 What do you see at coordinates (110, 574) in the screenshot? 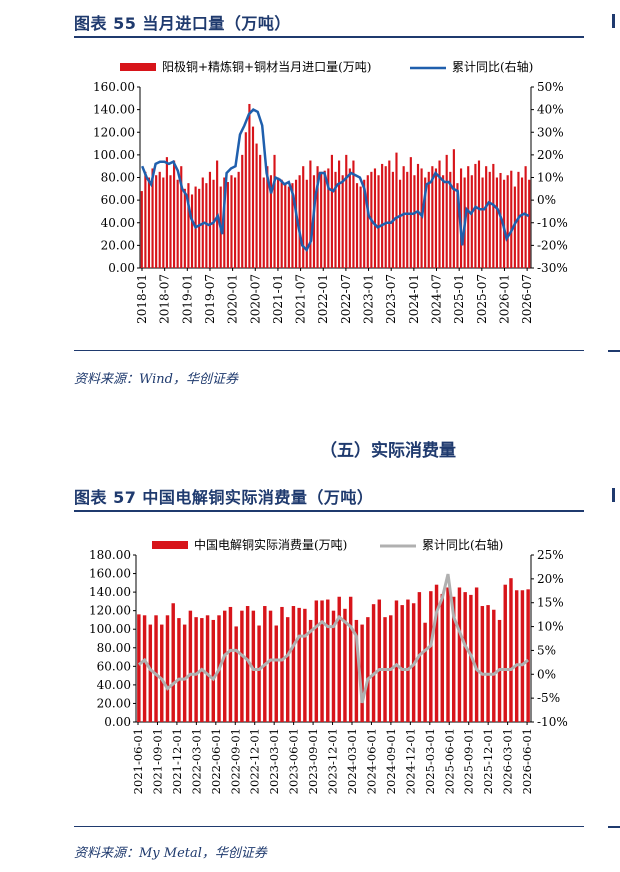
I see `y-tick-label-left: 160.00` at bounding box center [110, 574].